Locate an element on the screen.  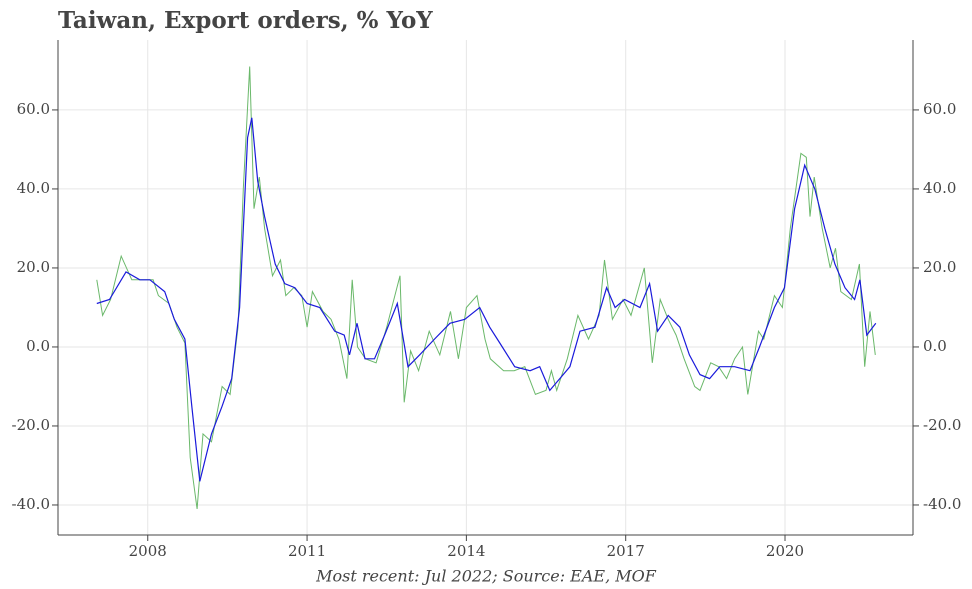
y2-tick-label: 40.0 is located at coordinates (939, 188).